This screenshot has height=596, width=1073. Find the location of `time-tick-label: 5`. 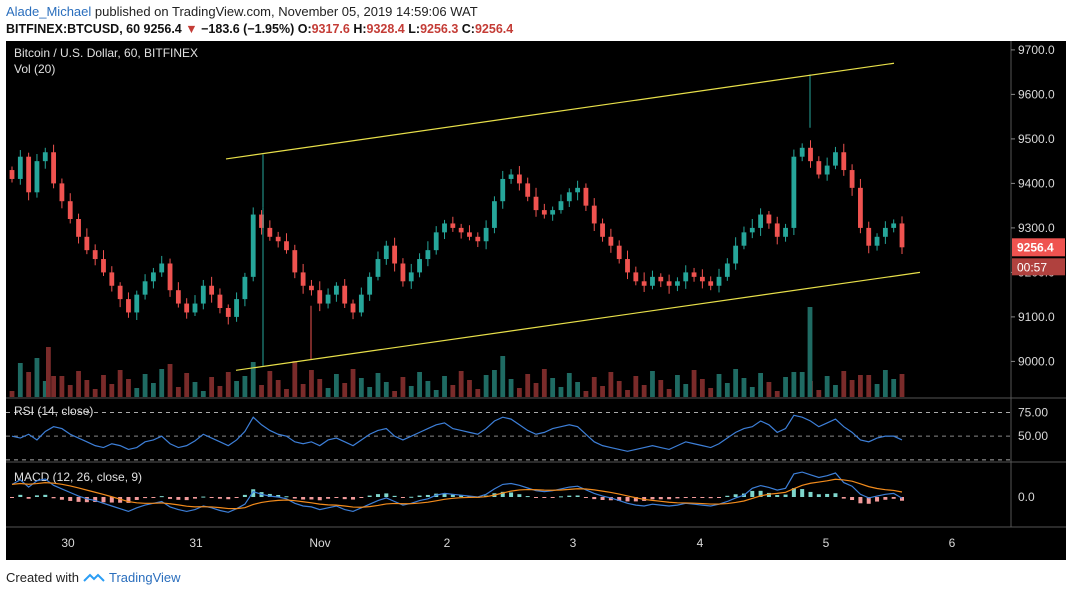

time-tick-label: 5 is located at coordinates (826, 543).